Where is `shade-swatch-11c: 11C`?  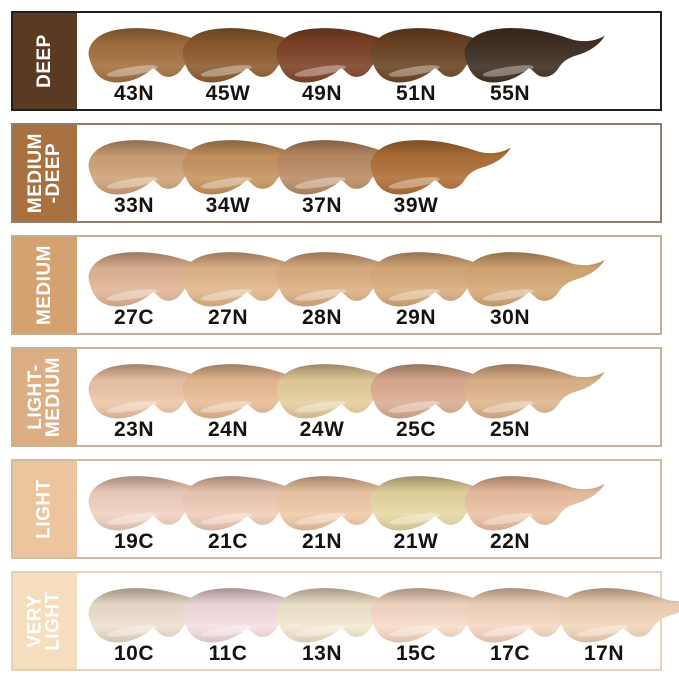
shade-swatch-11c: 11C is located at coordinates (252, 621).